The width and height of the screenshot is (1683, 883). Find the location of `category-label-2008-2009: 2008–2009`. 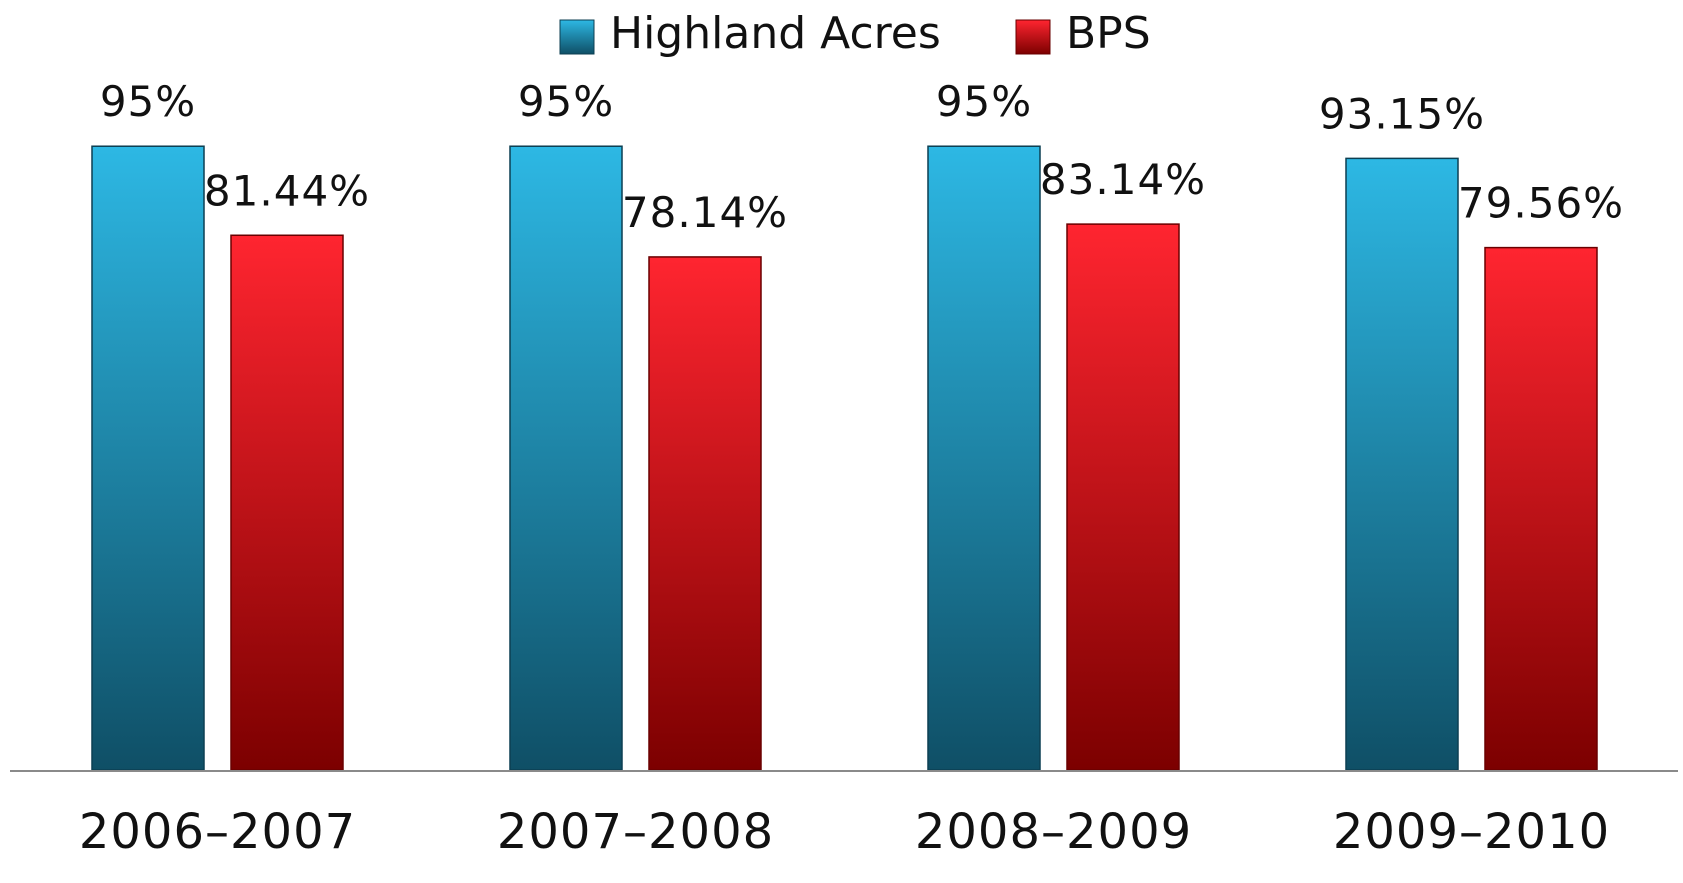

category-label-2008-2009: 2008–2009 is located at coordinates (1053, 832).